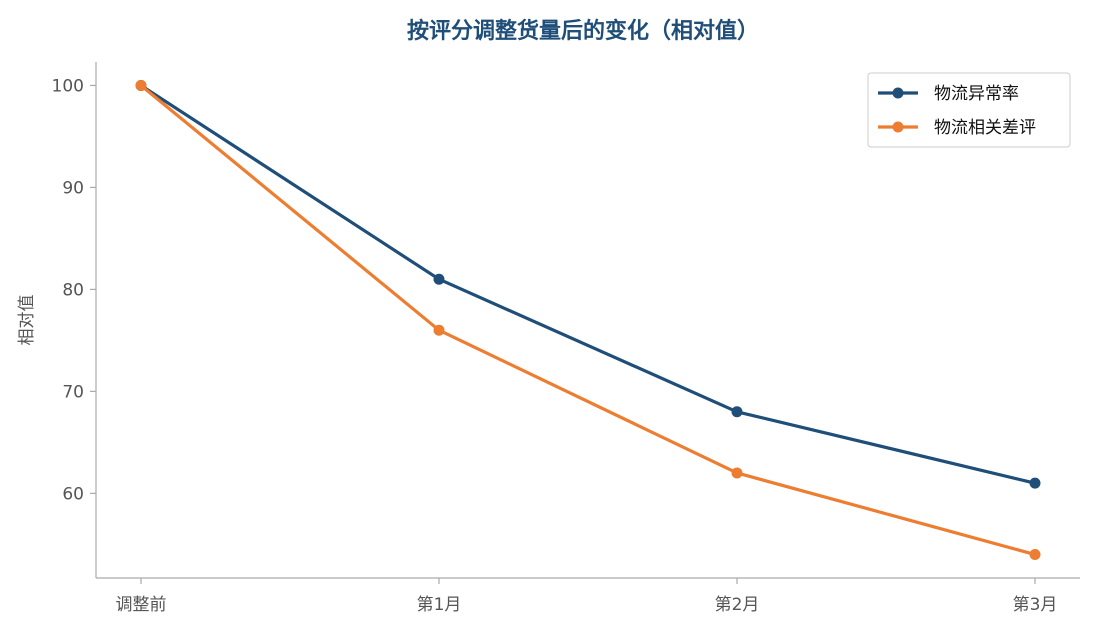  What do you see at coordinates (68, 86) in the screenshot?
I see `y-tick-label: 100` at bounding box center [68, 86].